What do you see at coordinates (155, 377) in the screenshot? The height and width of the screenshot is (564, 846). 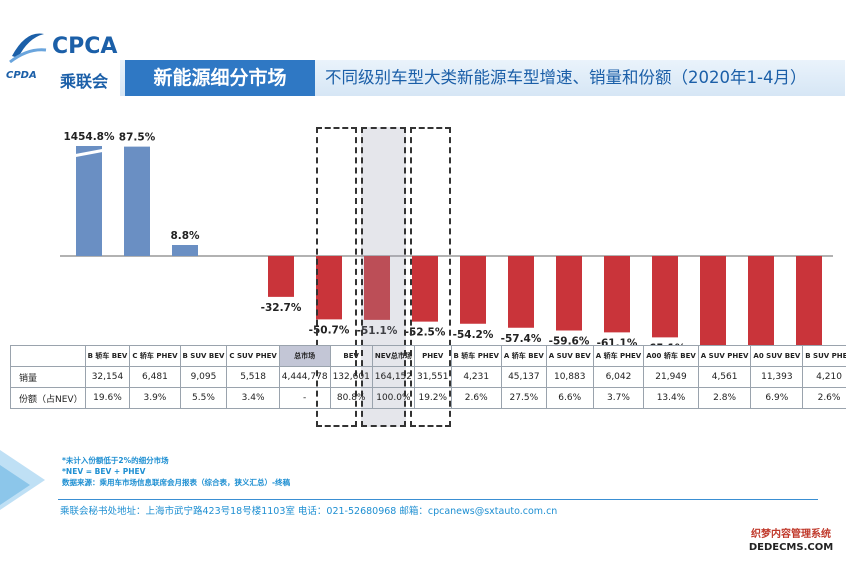 I see `table-cell: 6,481` at bounding box center [155, 377].